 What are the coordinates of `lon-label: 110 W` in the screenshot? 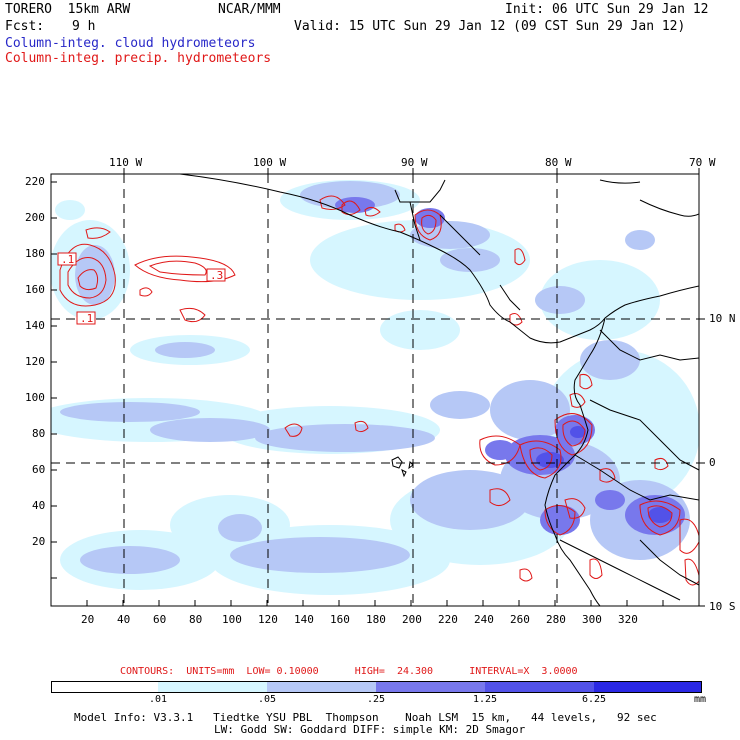 It's located at (126, 162).